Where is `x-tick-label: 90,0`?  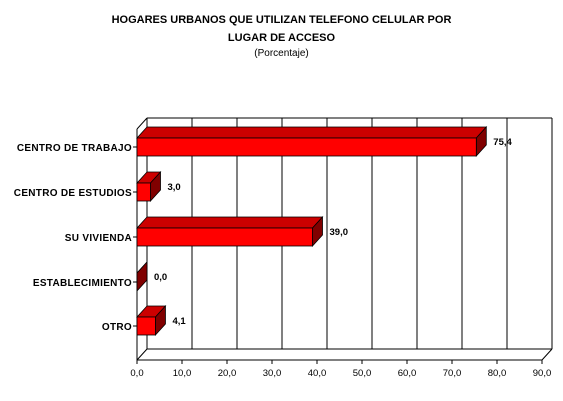 x-tick-label: 90,0 is located at coordinates (542, 373).